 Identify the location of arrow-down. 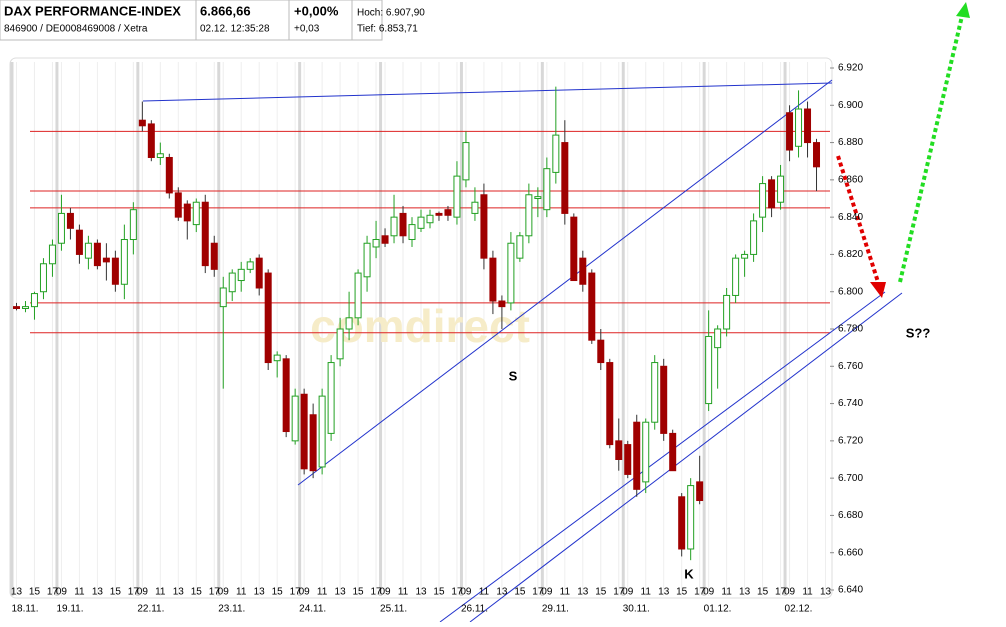
(858, 219).